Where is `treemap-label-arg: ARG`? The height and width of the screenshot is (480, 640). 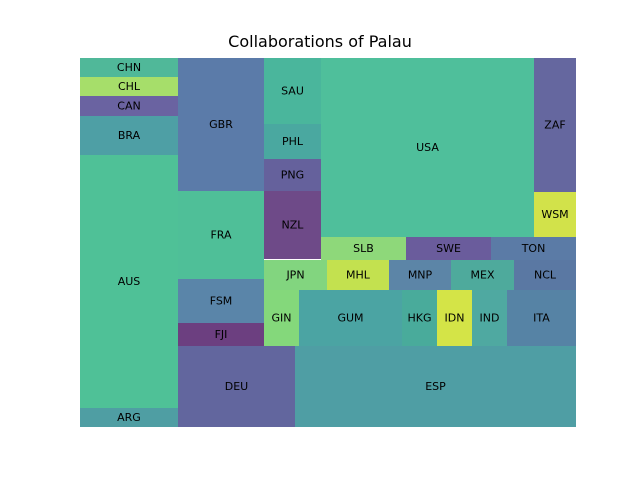 treemap-label-arg: ARG is located at coordinates (129, 417).